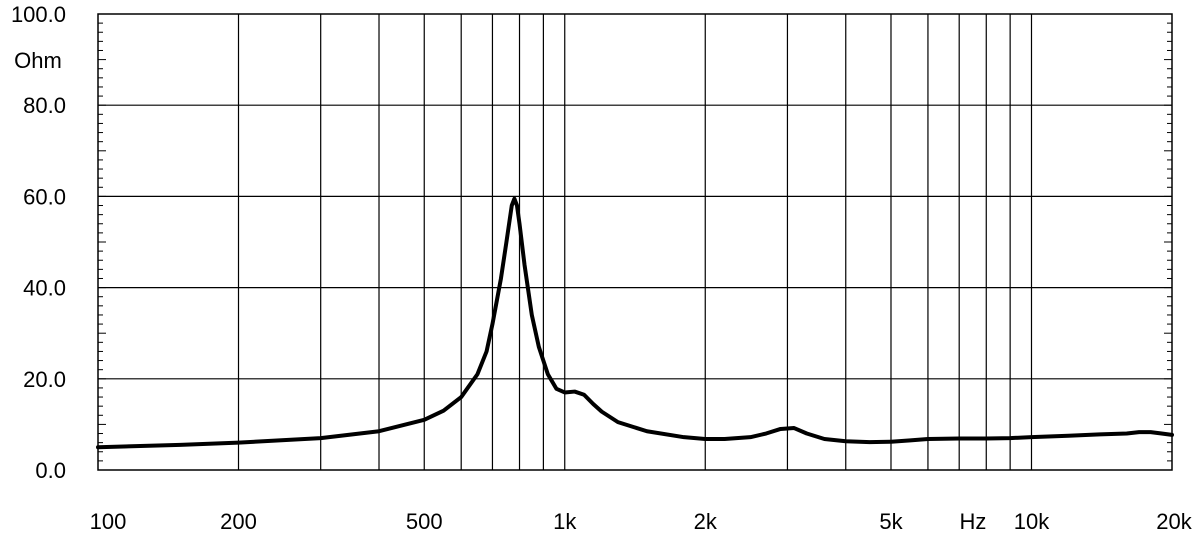 Image resolution: width=1200 pixels, height=538 pixels. Describe the element at coordinates (1174, 521) in the screenshot. I see `x-tick-label: 20k` at that location.